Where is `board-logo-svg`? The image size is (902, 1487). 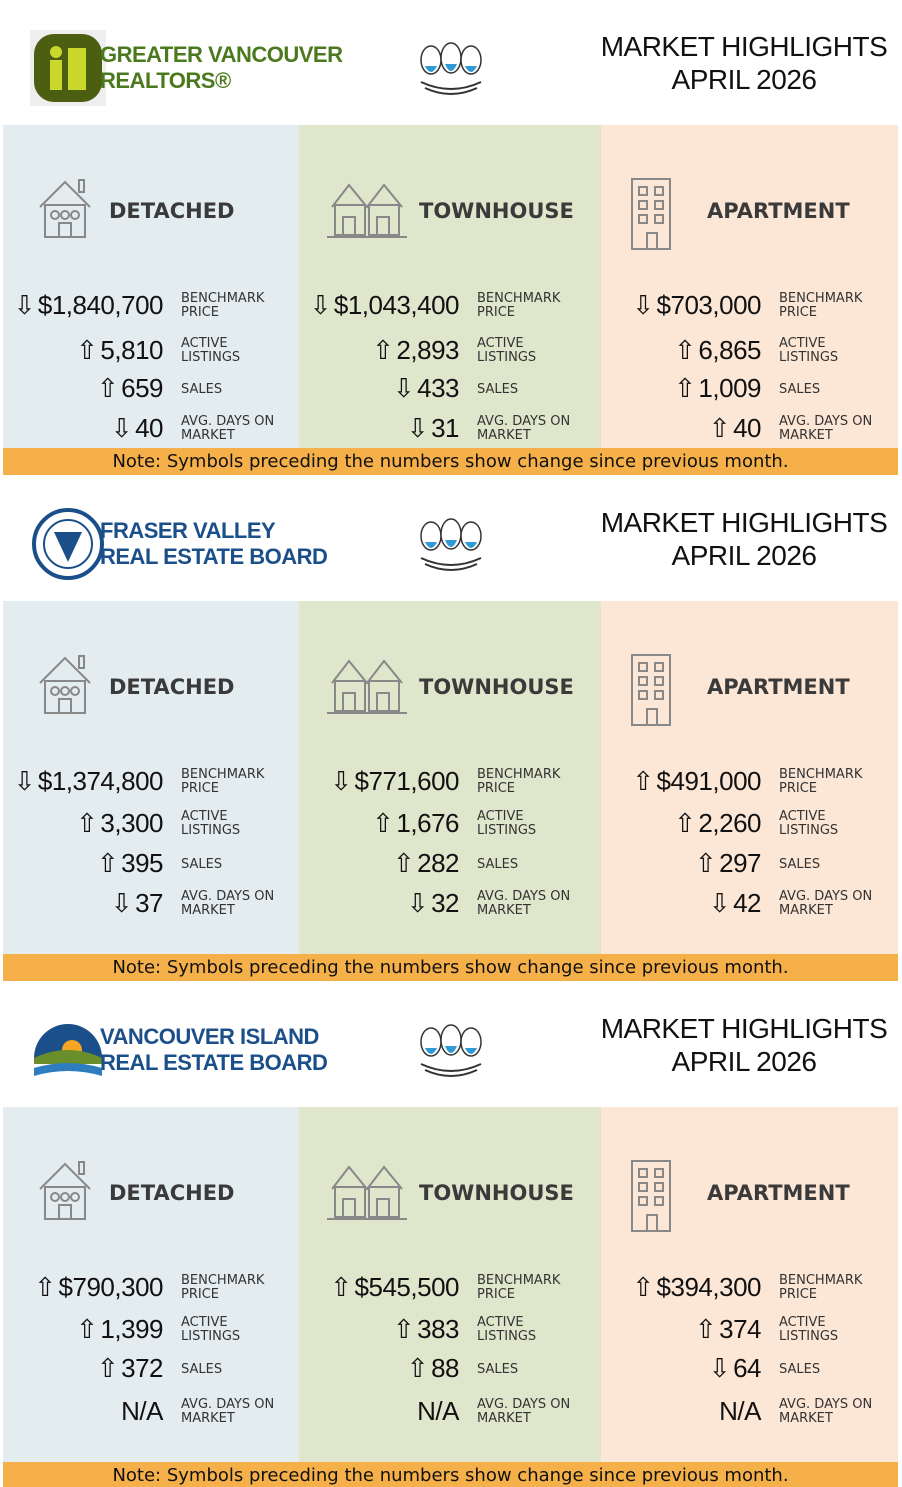
board-logo-svg is located at coordinates (68, 544).